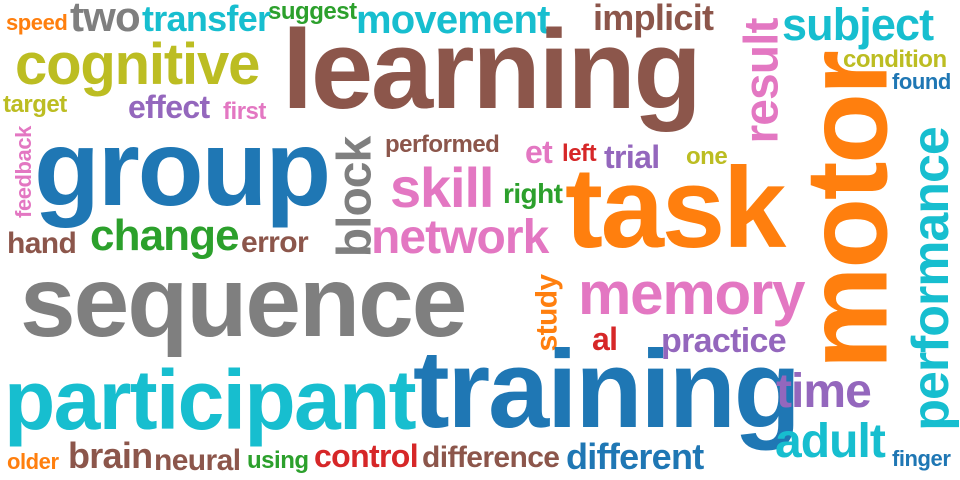  What do you see at coordinates (243, 302) in the screenshot?
I see `word-sequence: sequence` at bounding box center [243, 302].